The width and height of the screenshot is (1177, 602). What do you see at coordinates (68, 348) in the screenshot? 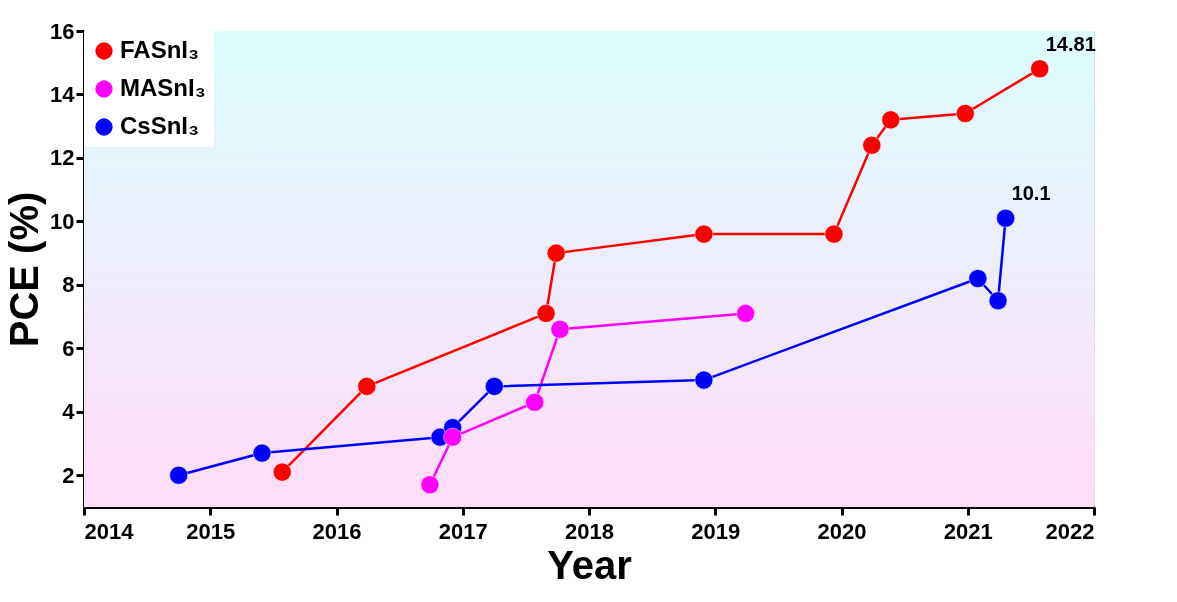
I see `y-tick-label: 6` at bounding box center [68, 348].